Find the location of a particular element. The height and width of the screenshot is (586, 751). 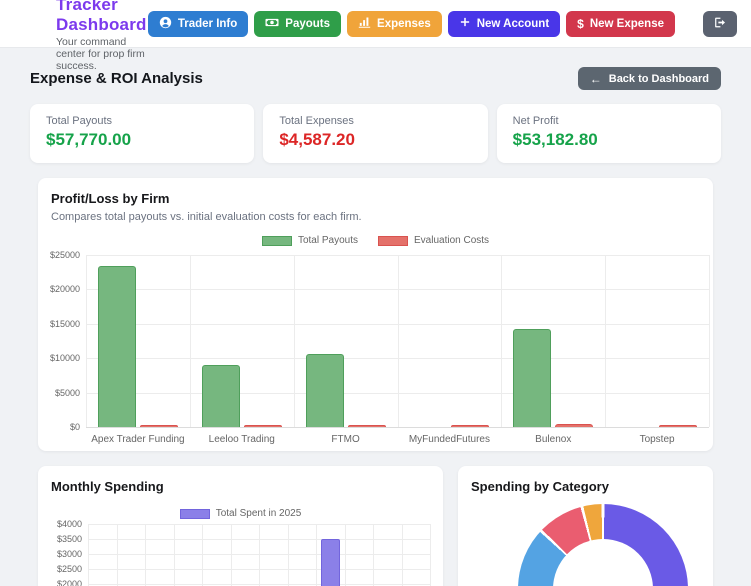

stat-label: Total Expenses is located at coordinates (316, 121).